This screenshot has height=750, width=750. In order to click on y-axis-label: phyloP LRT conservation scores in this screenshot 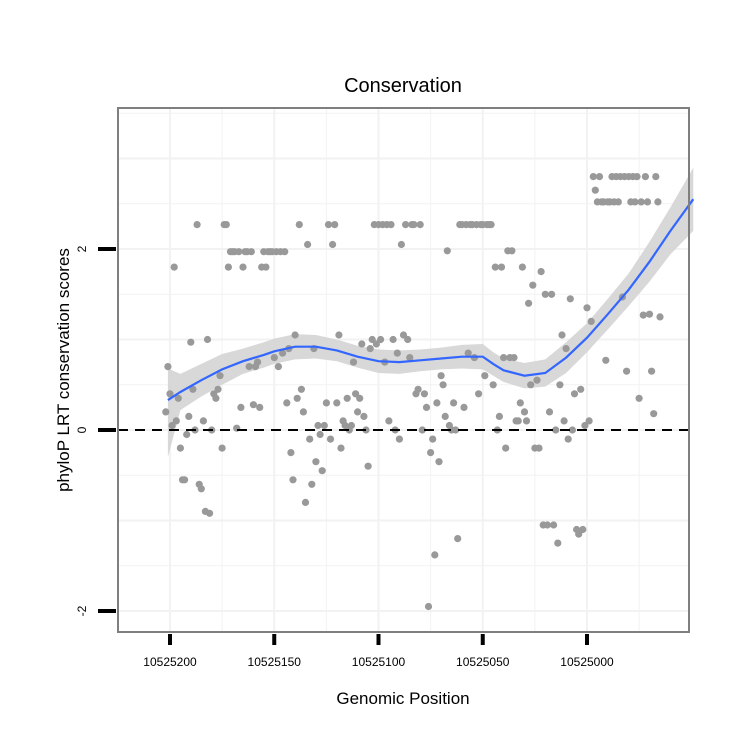, I will do `click(63, 370)`.